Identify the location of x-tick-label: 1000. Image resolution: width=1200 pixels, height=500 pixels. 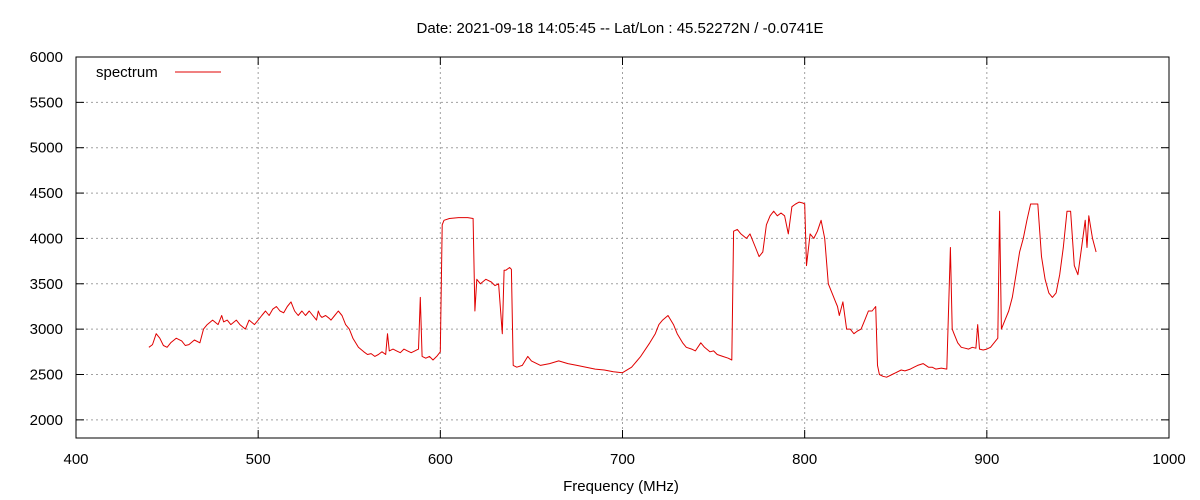
(1168, 459).